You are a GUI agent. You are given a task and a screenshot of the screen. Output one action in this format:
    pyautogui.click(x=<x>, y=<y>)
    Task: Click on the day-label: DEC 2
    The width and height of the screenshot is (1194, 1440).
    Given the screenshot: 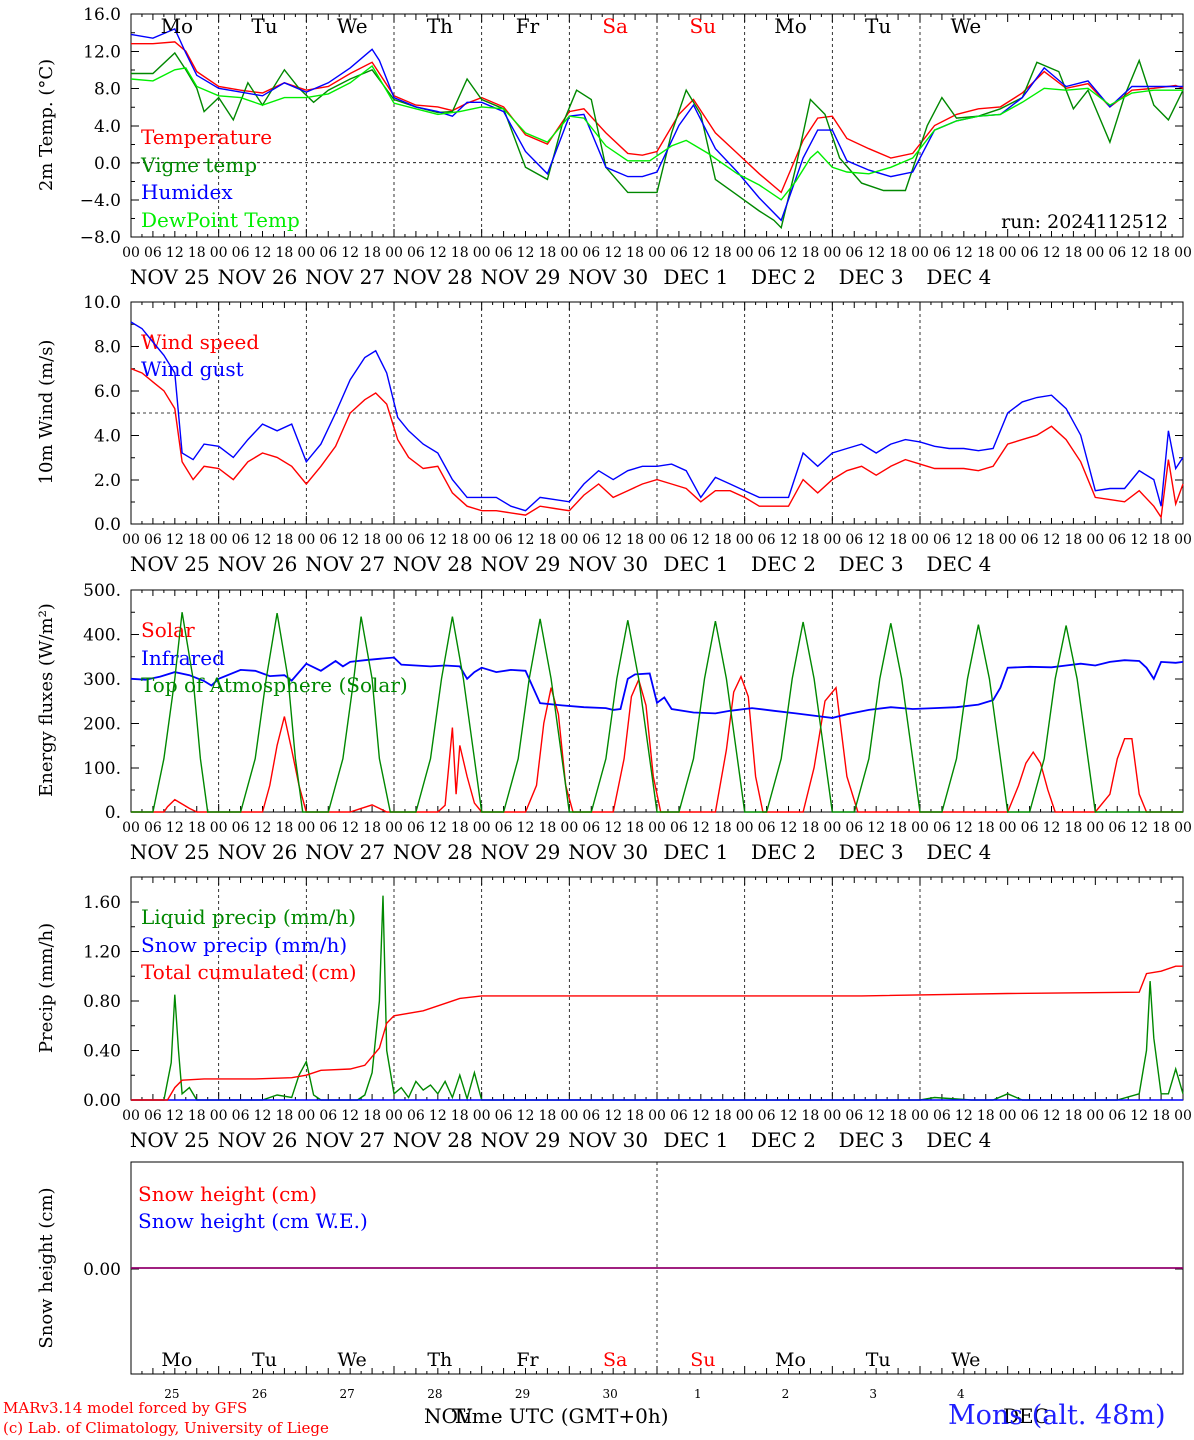 What is the action you would take?
    pyautogui.click(x=783, y=1140)
    